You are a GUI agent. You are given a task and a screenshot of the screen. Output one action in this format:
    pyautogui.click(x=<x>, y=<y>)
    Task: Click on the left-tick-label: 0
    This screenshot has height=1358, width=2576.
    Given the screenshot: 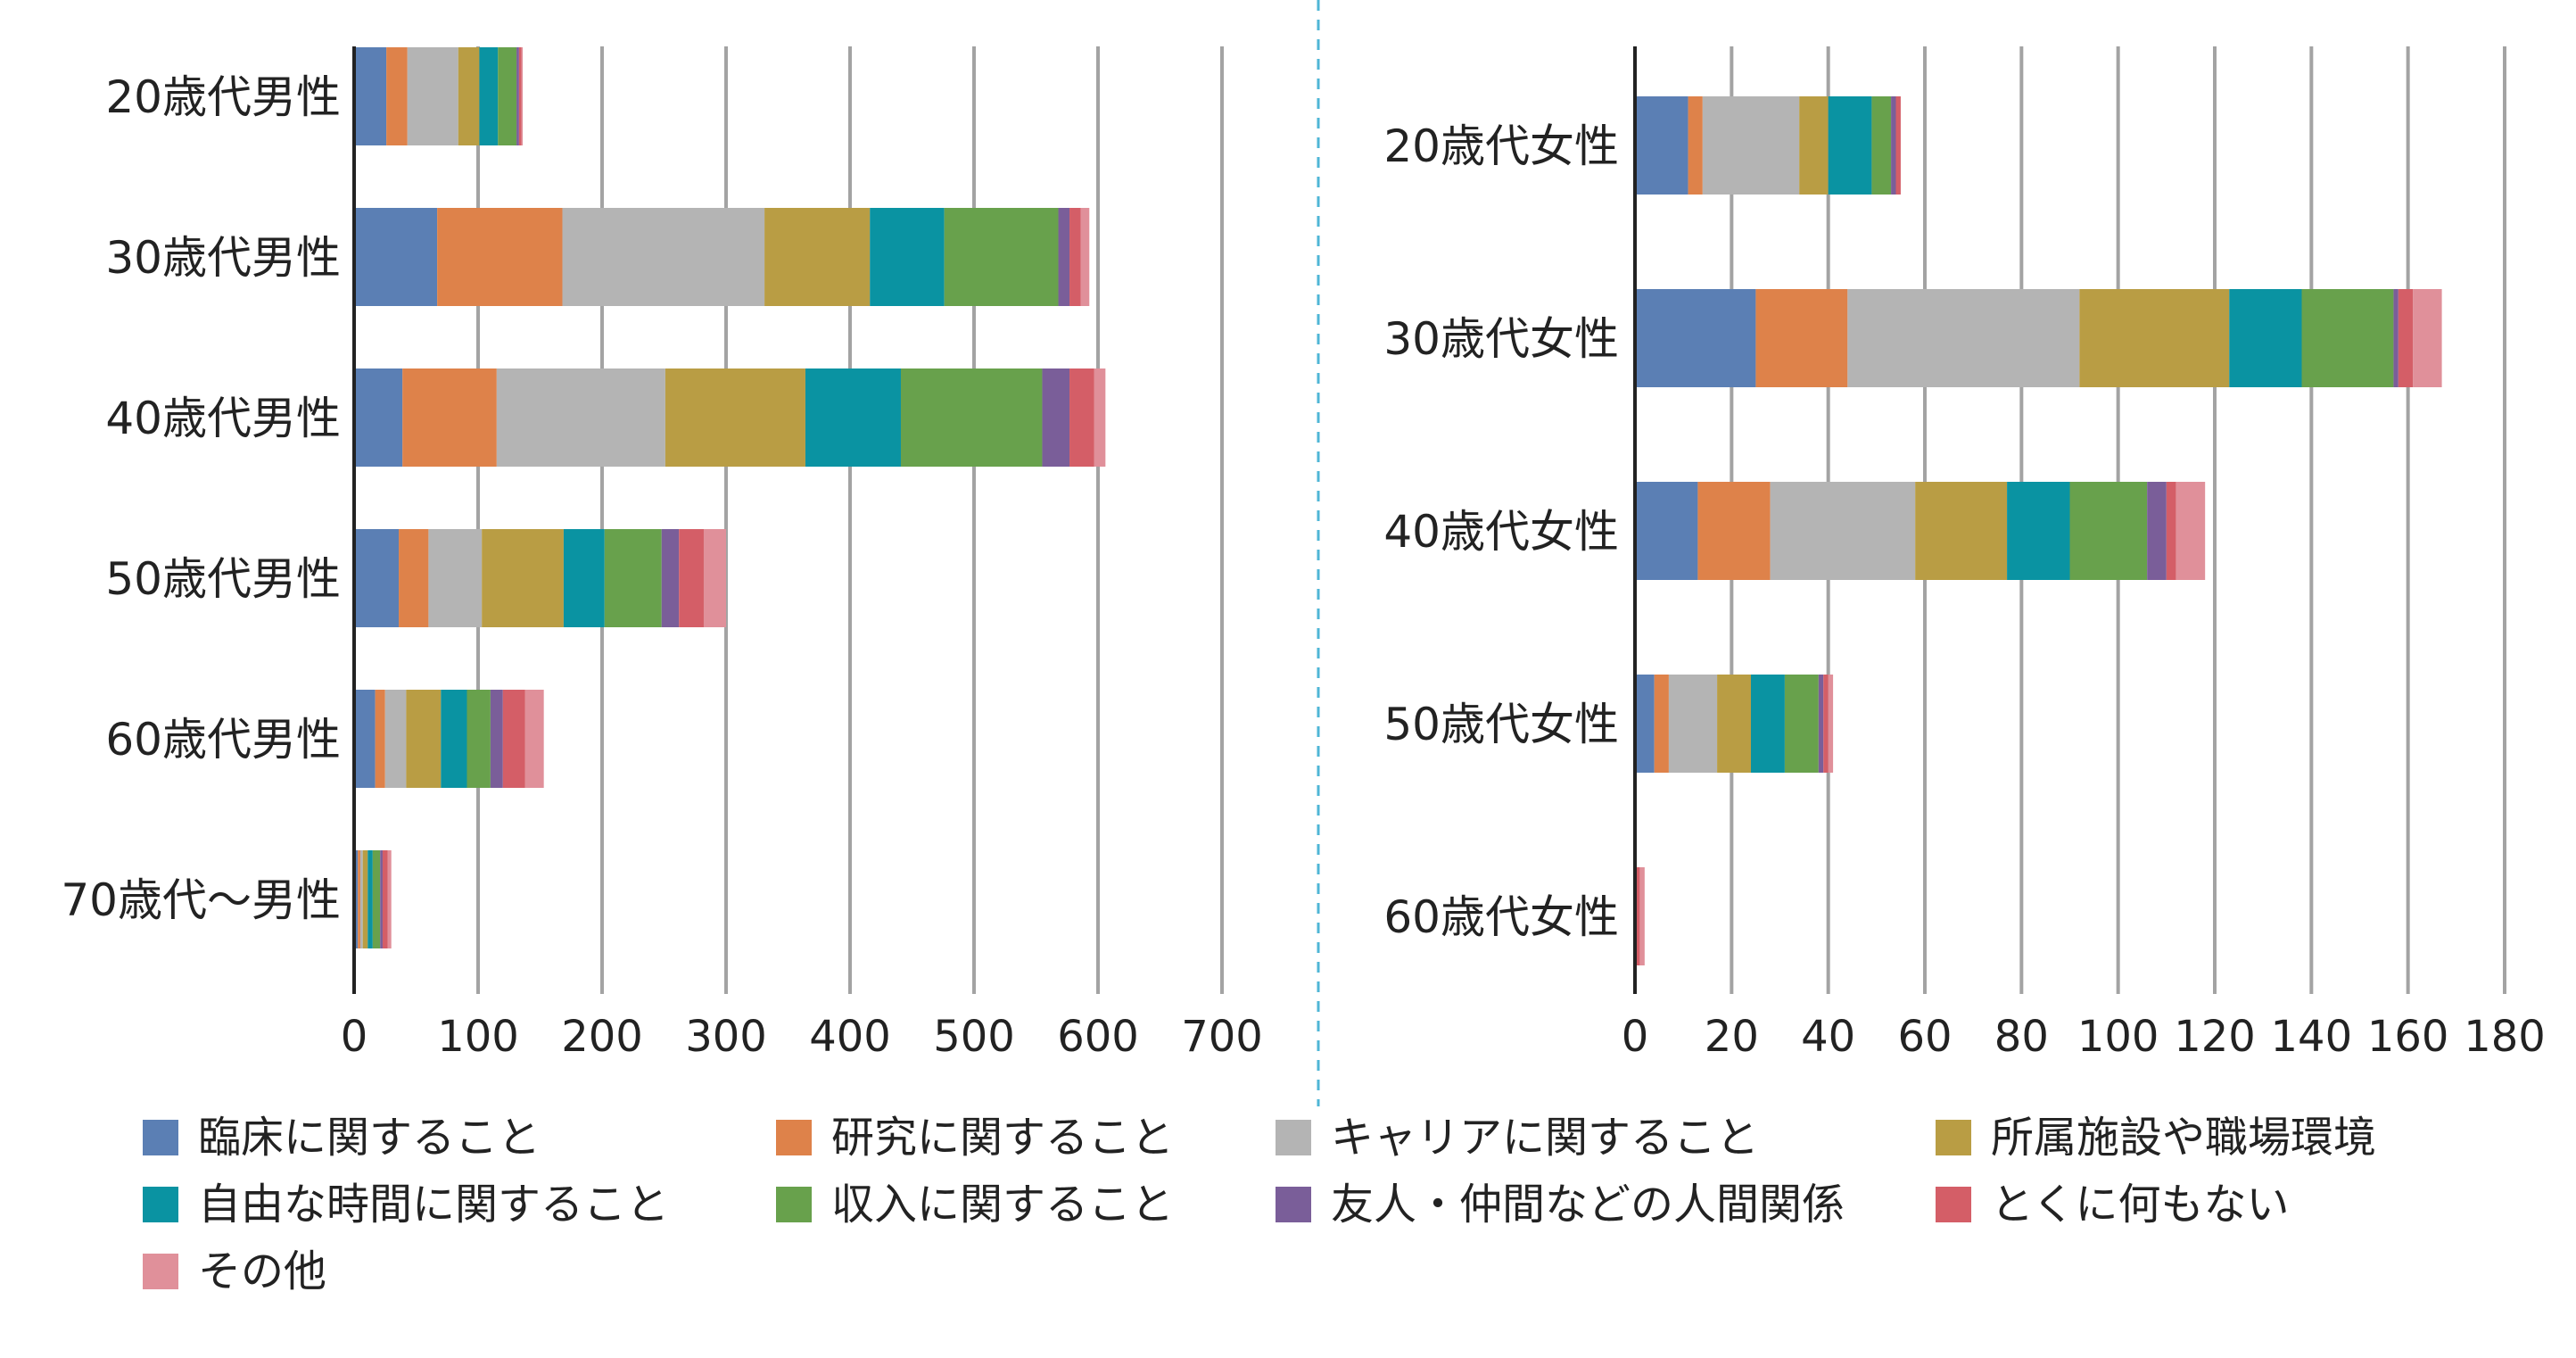 What is the action you would take?
    pyautogui.click(x=355, y=1037)
    